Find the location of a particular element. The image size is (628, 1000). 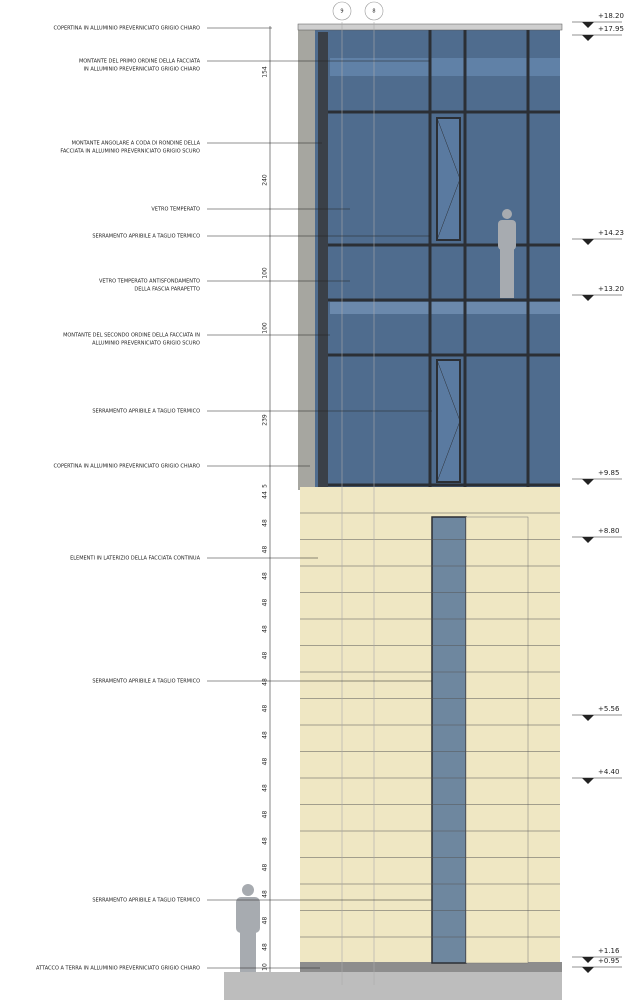

level-label: +14.23 is located at coordinates (611, 233).